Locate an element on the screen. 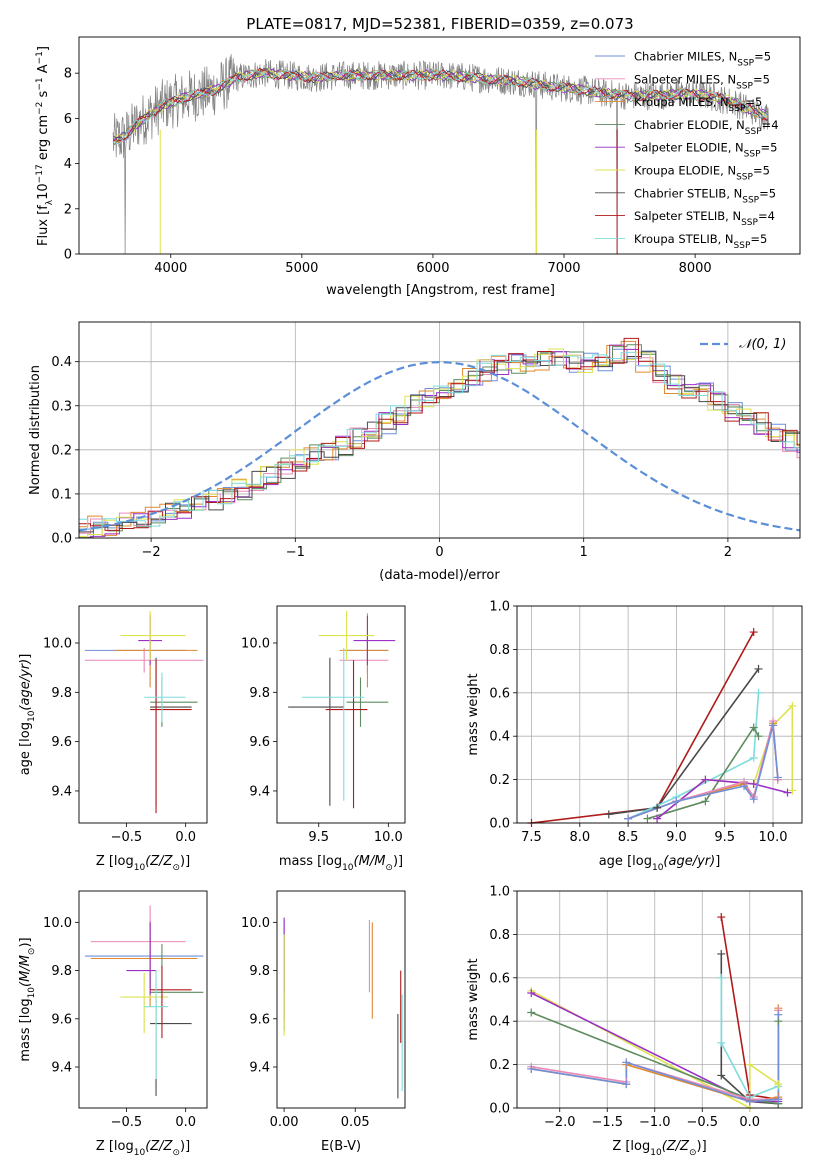 Image resolution: width=819 pixels, height=1170 pixels. panel-ebv-vs-mass: 0.00 0.05 9.4 9.6 9.8 10.0 E(B-V) is located at coordinates (323, 1022).